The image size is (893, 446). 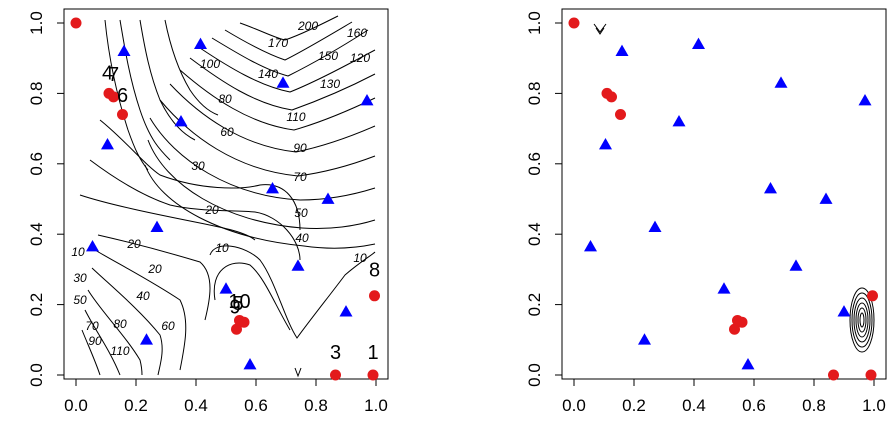 What do you see at coordinates (372, 353) in the screenshot?
I see `point-index-label: 1` at bounding box center [372, 353].